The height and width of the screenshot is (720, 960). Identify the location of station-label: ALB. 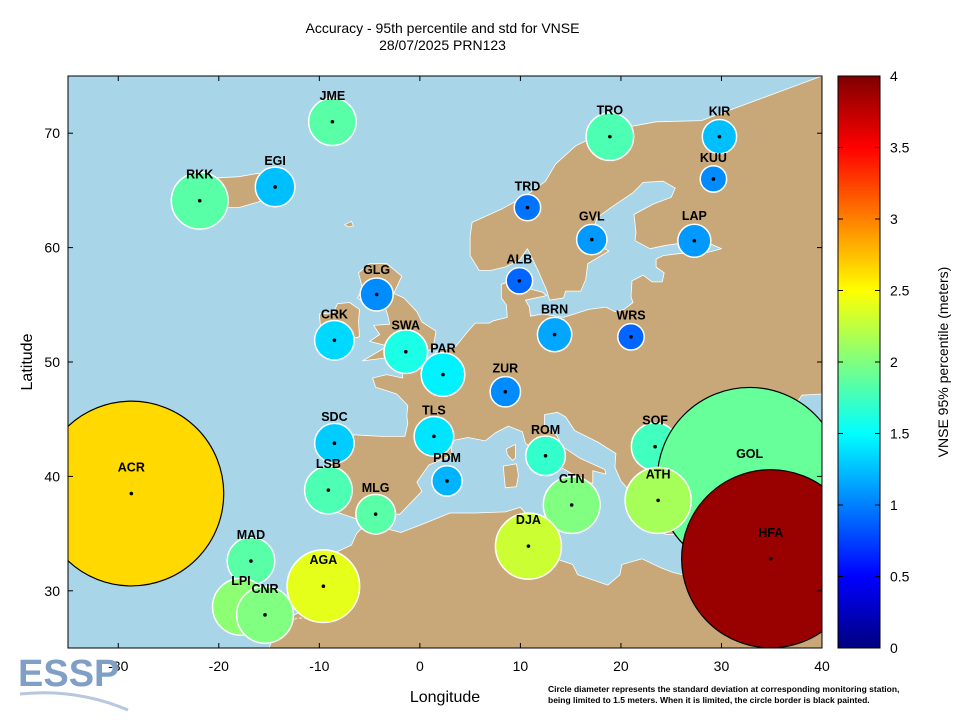
(520, 260).